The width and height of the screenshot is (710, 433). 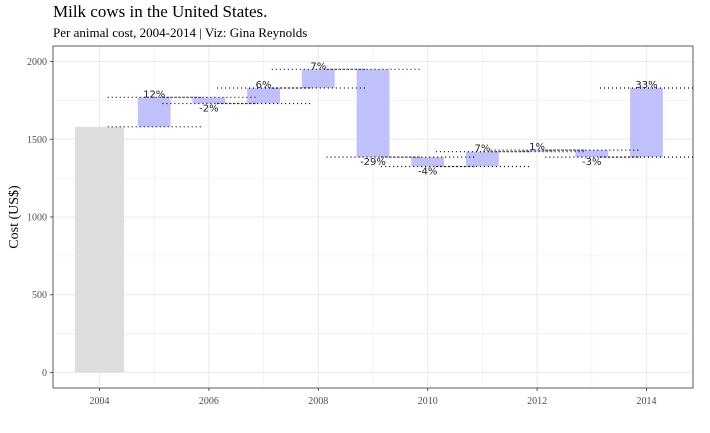 I want to click on x-tick-label: 2014, so click(x=647, y=401).